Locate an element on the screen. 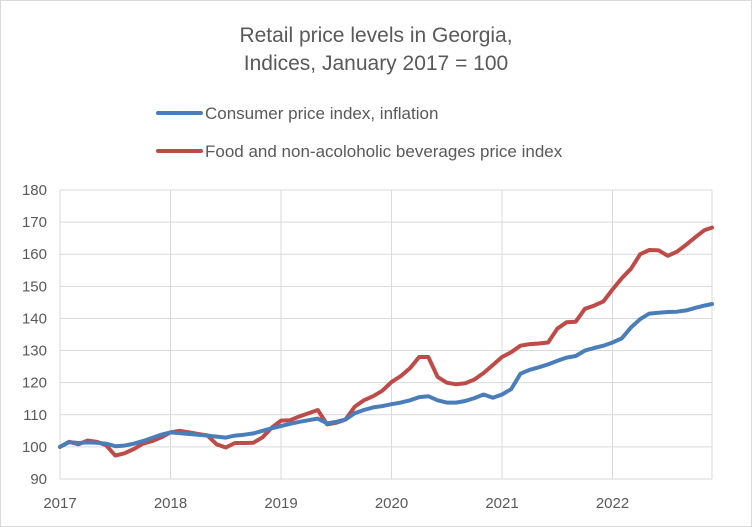 The height and width of the screenshot is (527, 752). chart-title-line-2: Indices, January 2017 = 100 is located at coordinates (376, 63).